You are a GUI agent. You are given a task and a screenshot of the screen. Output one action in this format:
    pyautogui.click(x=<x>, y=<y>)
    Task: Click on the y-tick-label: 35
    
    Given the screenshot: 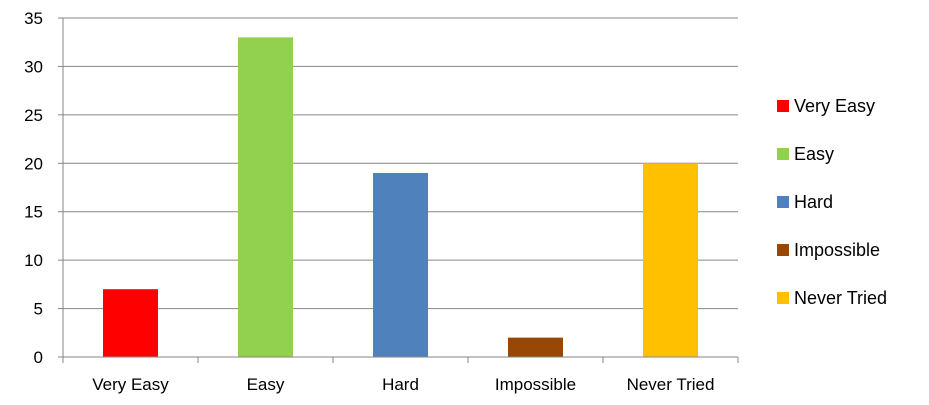 What is the action you would take?
    pyautogui.click(x=33, y=18)
    